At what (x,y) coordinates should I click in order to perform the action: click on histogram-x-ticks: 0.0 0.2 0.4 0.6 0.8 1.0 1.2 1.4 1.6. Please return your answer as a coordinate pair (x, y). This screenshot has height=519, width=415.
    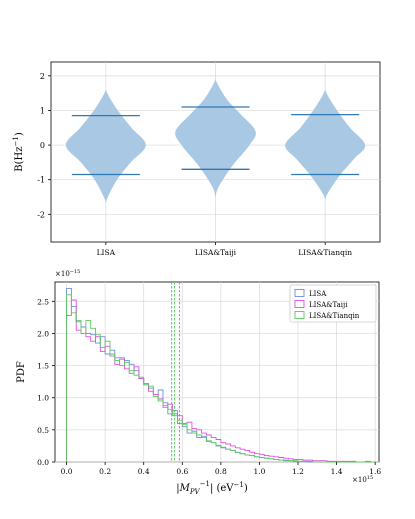
    Looking at the image, I should click on (221, 469).